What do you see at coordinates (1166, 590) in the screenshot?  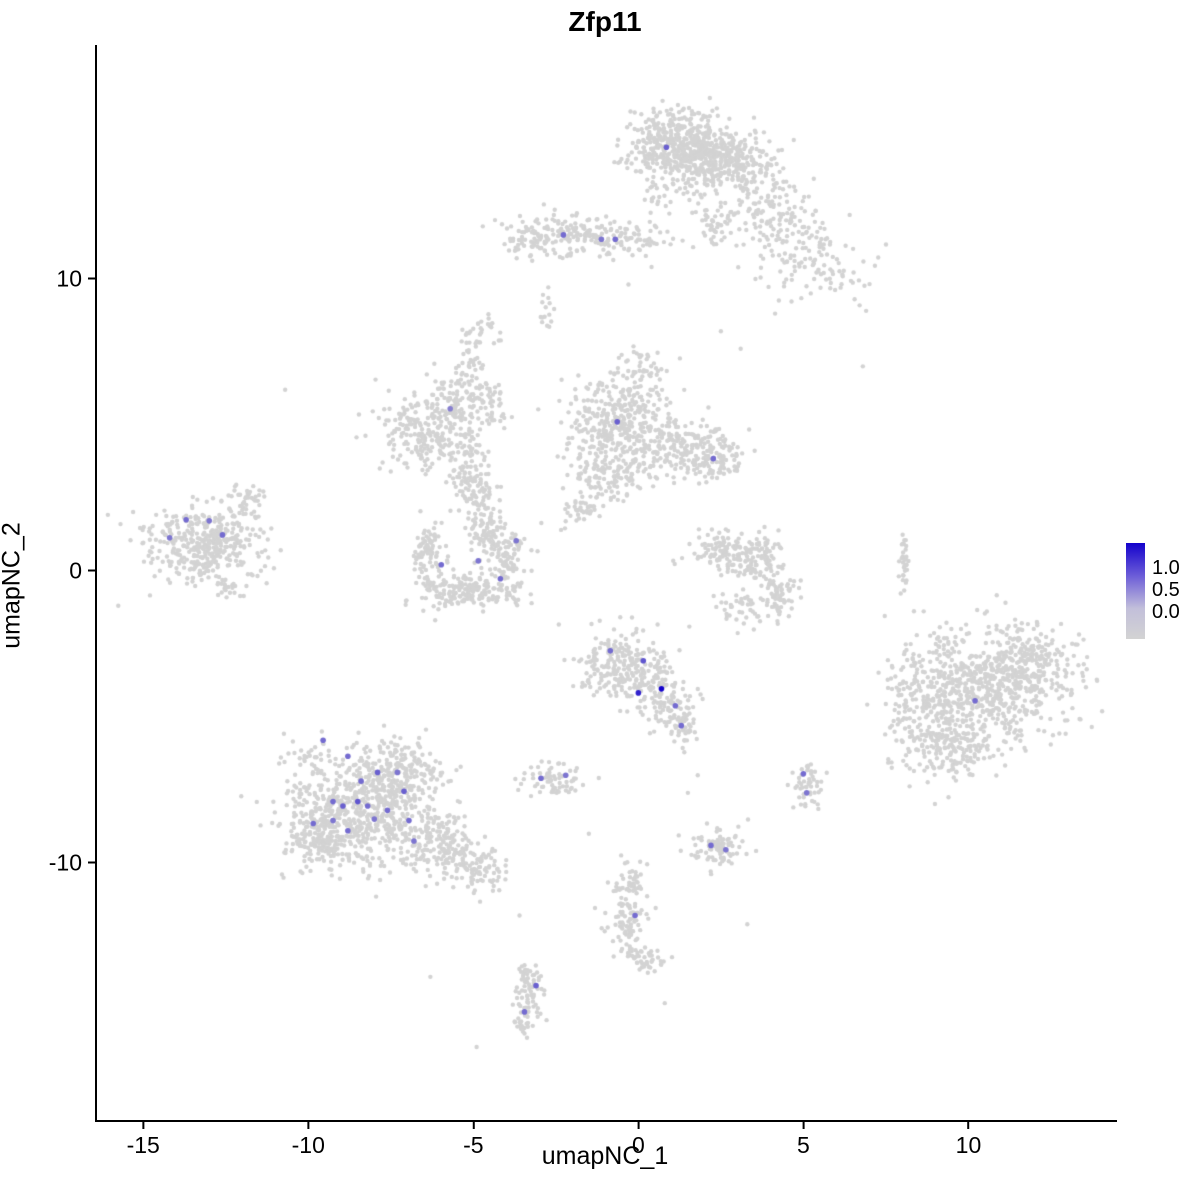 I see `legend-label: 0.5` at bounding box center [1166, 590].